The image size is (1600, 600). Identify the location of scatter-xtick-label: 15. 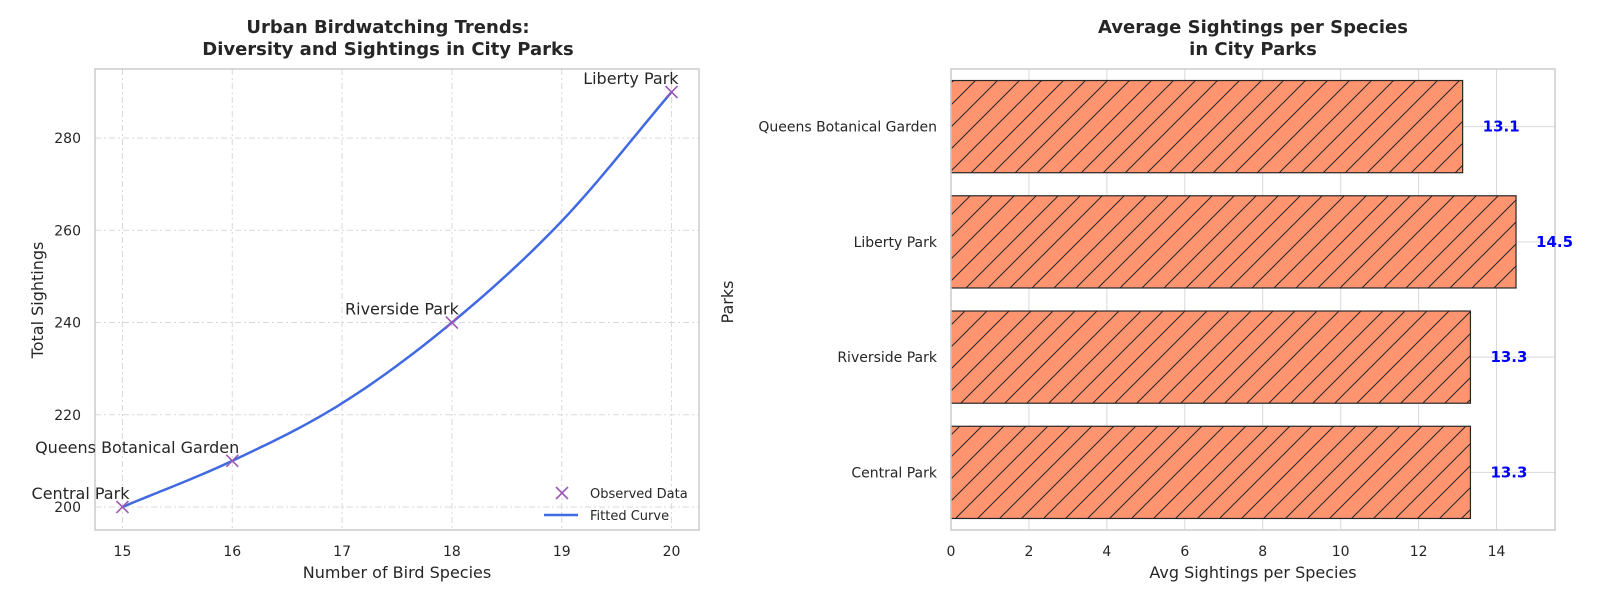
(123, 552).